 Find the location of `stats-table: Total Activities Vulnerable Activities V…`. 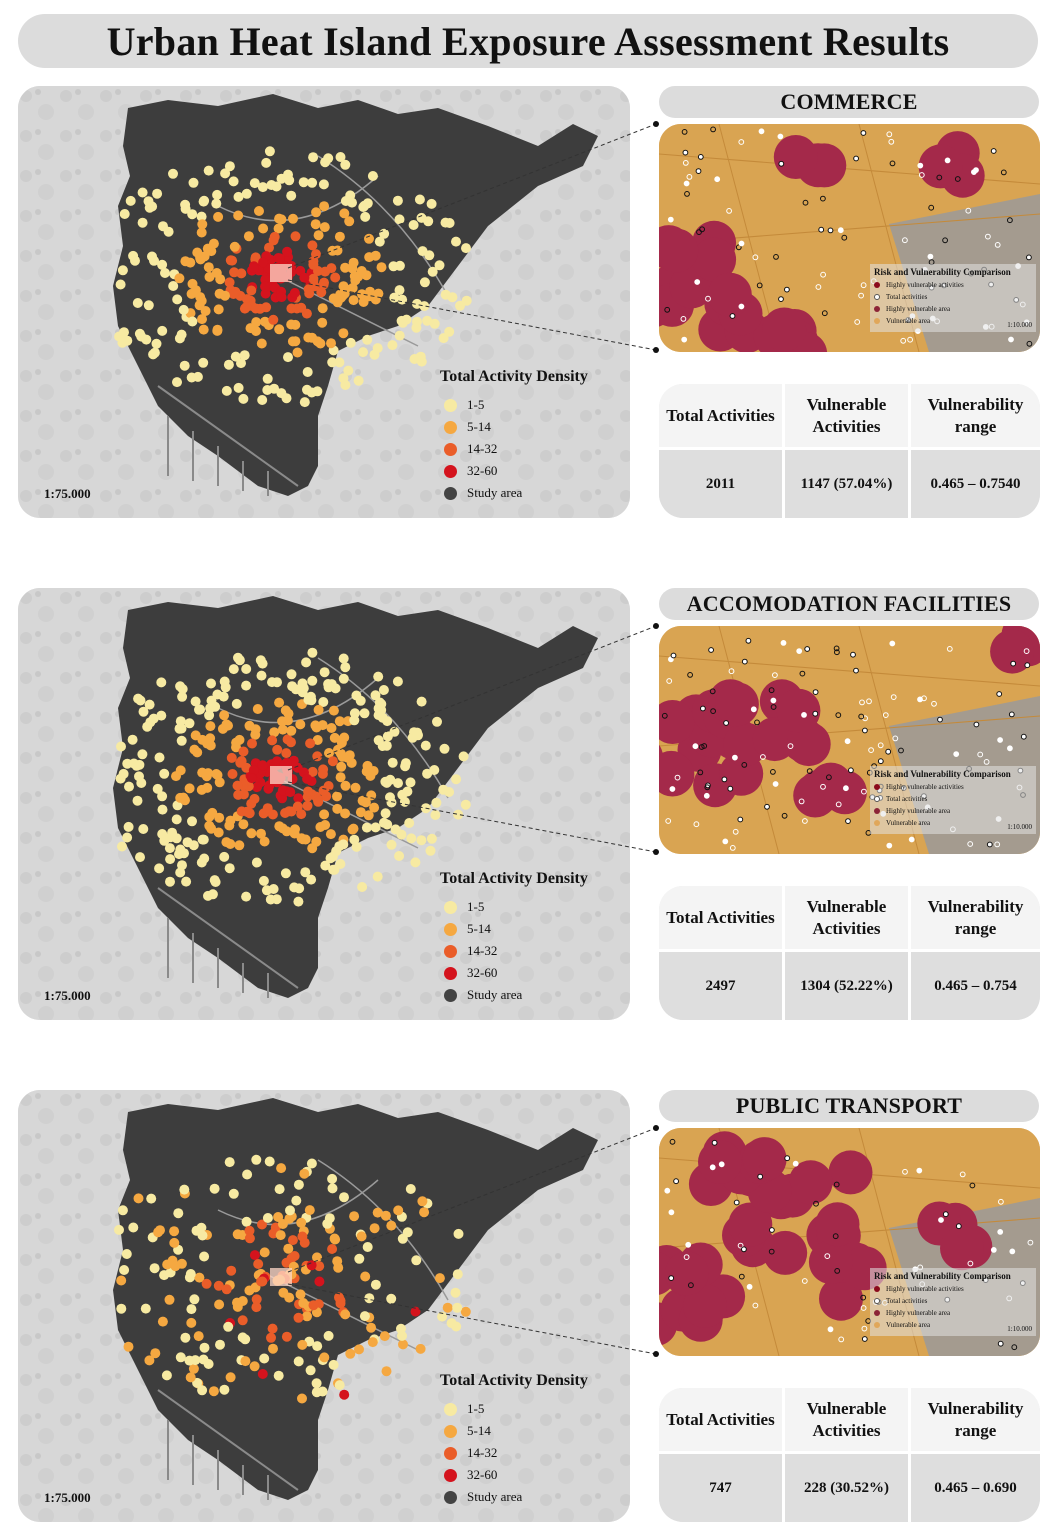

stats-table: Total Activities Vulnerable Activities V… is located at coordinates (849, 451).